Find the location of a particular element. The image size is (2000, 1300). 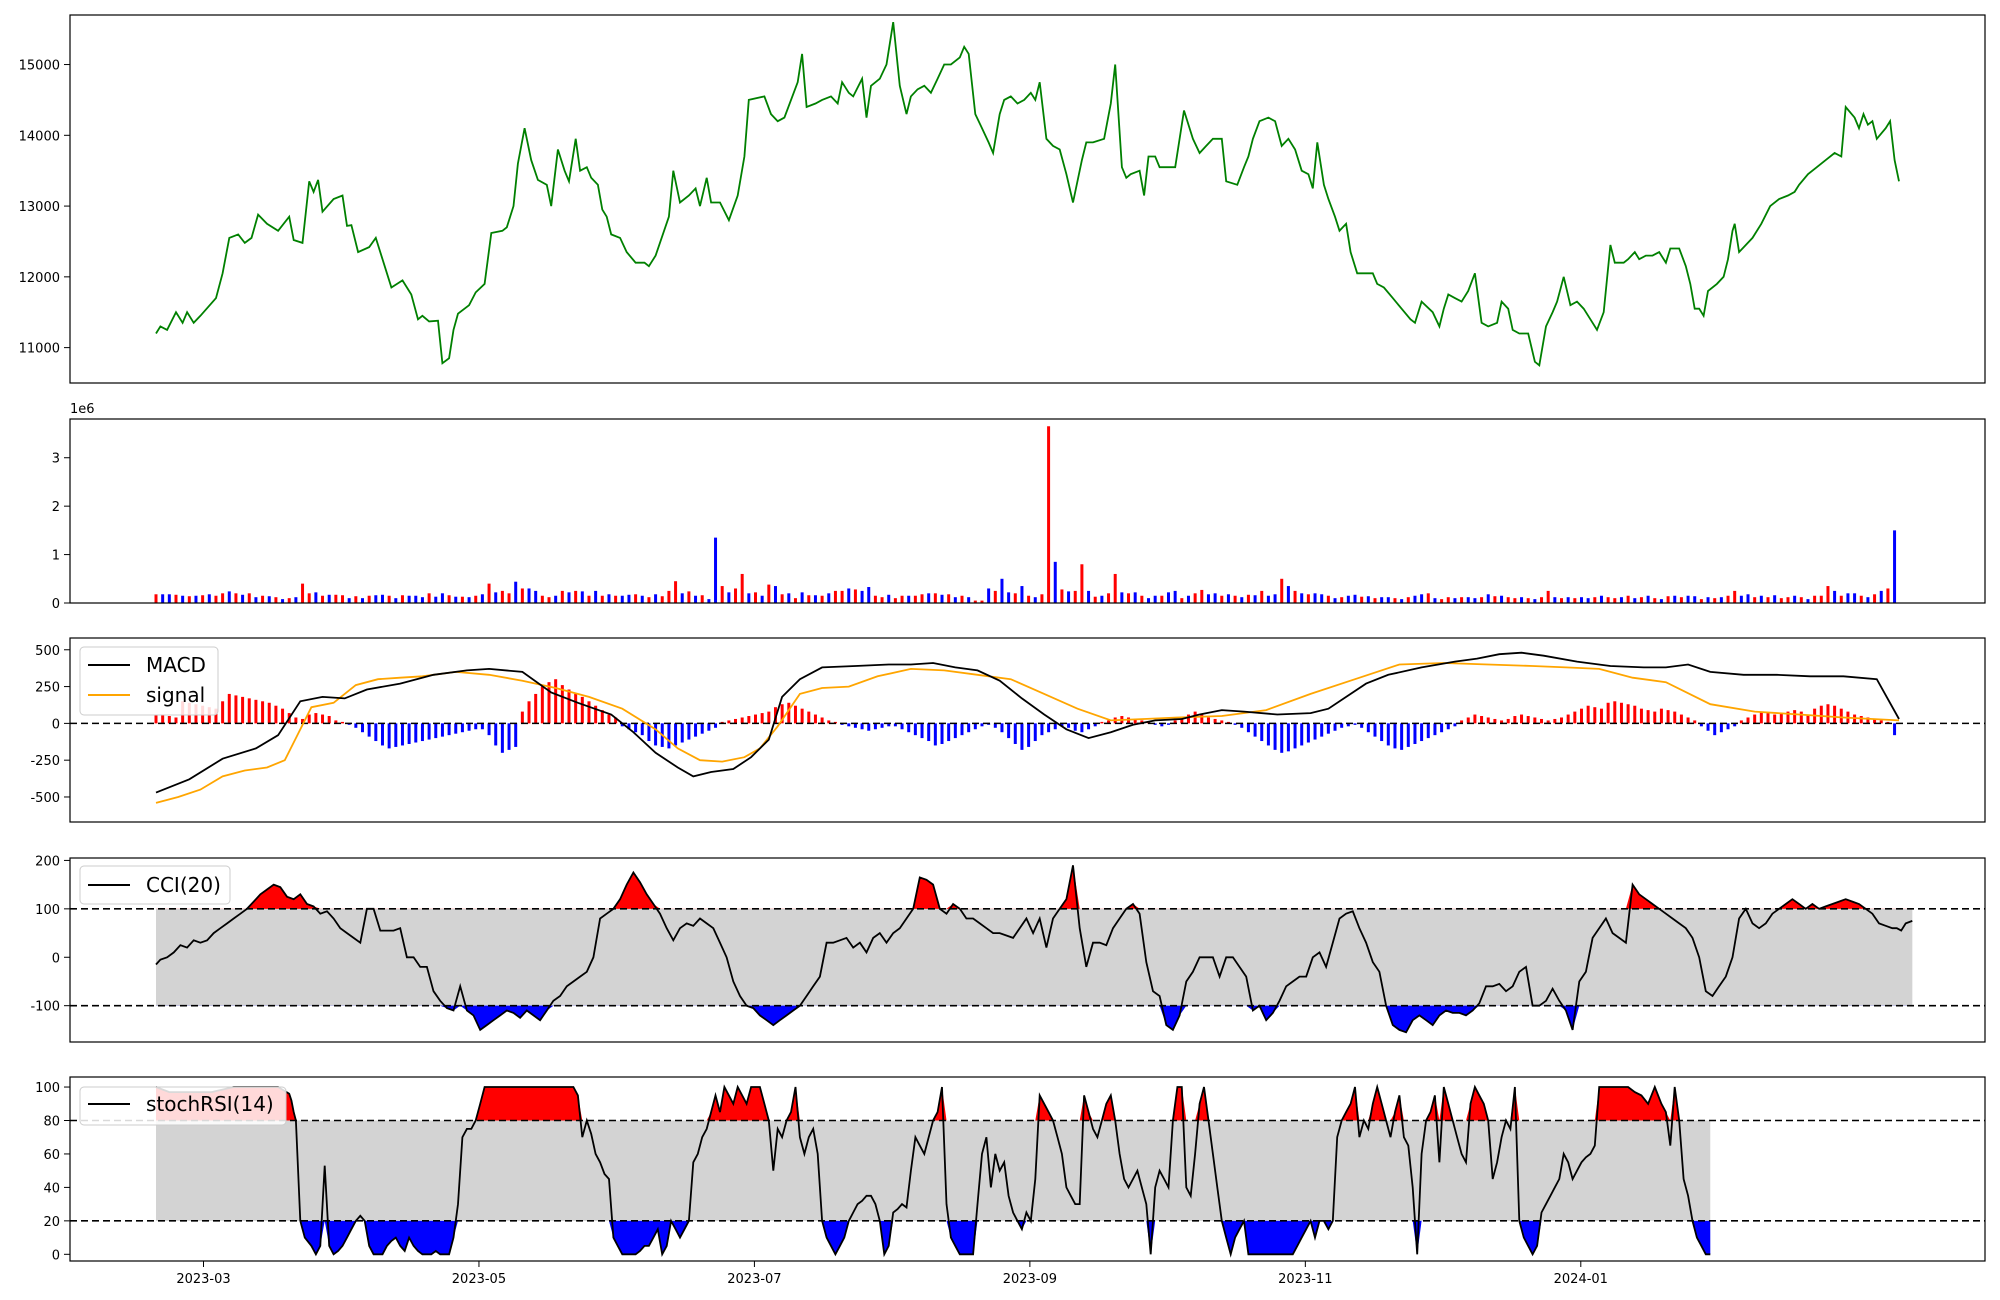

macd-ytick-label: -500 is located at coordinates (45, 798).